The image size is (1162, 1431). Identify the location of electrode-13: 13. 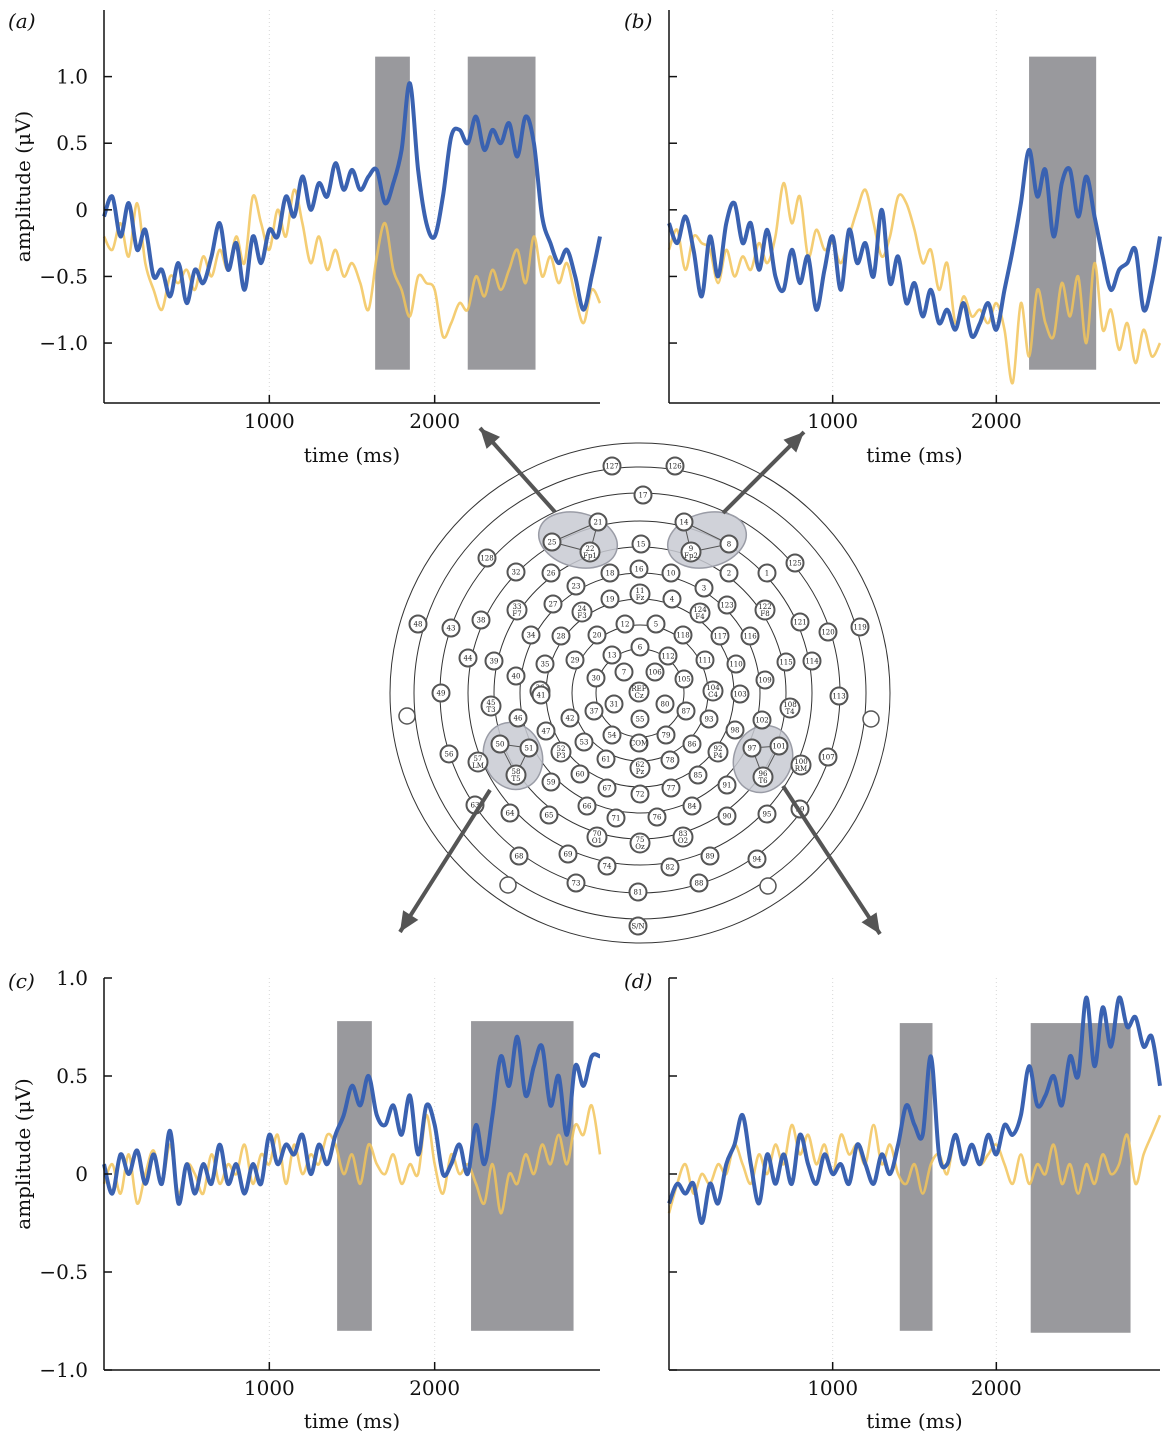
(612, 655).